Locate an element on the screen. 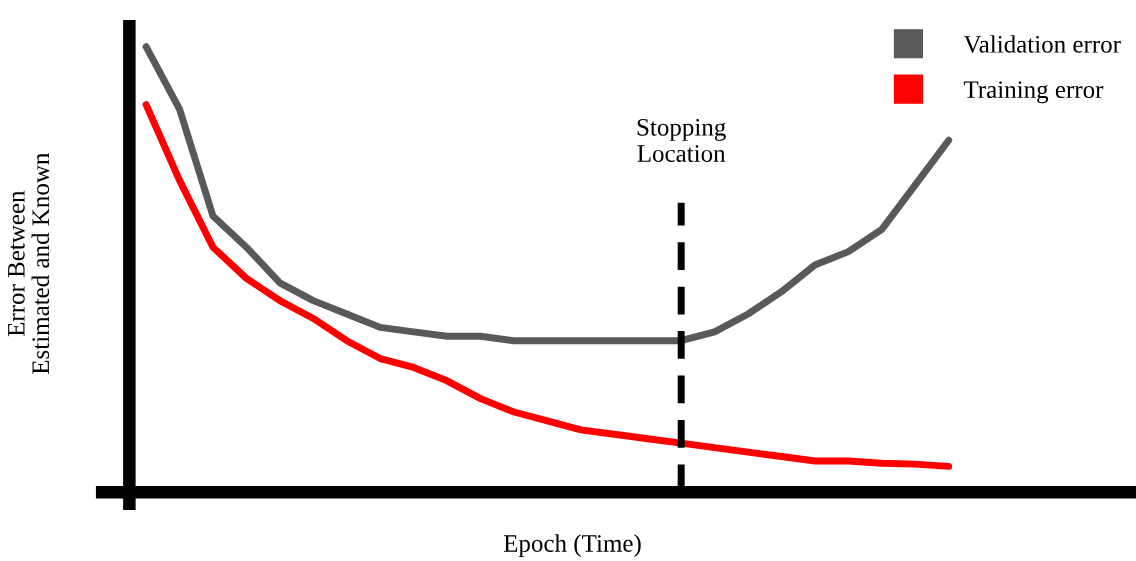 The image size is (1136, 561). y-axis-title: Error Between Estimated and Known is located at coordinates (29, 263).